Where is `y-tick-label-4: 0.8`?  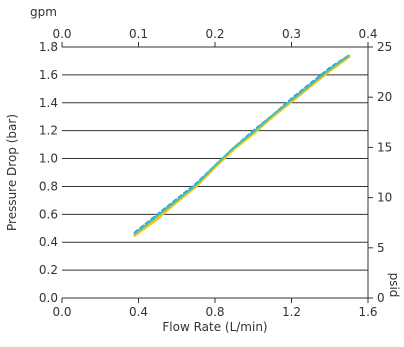 y-tick-label-4: 0.8 is located at coordinates (48, 186).